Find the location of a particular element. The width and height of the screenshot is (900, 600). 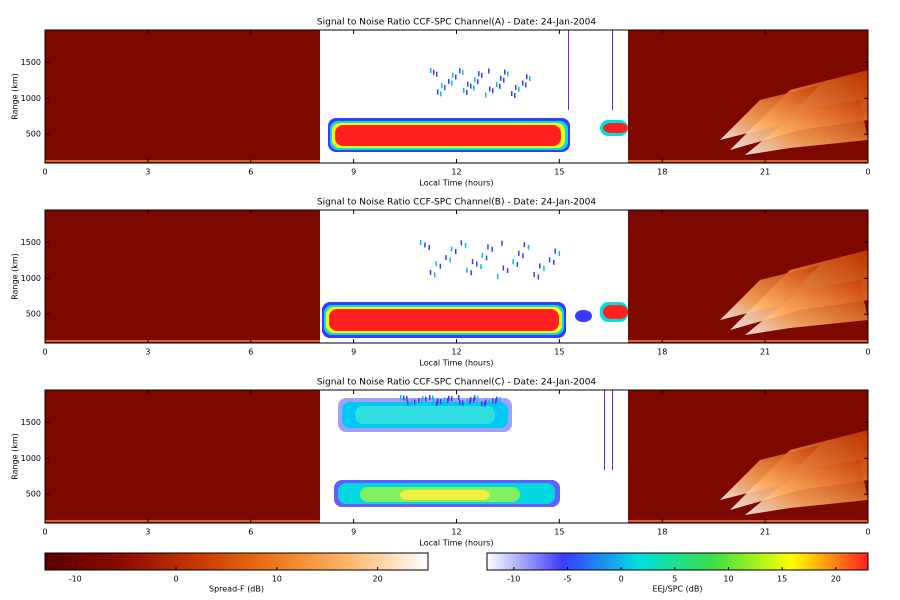

spread-f-plume is located at coordinates (806, 487).